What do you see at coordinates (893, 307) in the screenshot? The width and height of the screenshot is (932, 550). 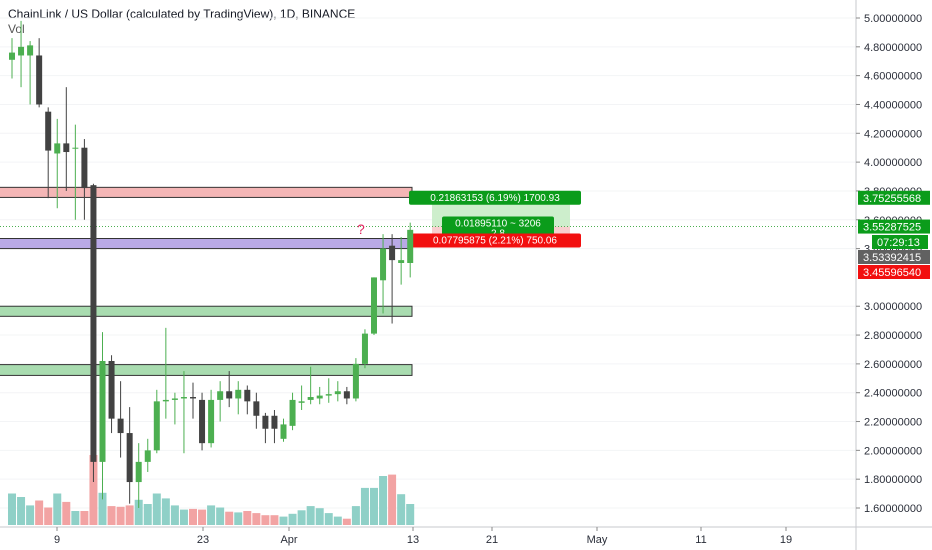 I see `y-tick-label: 3.00000000` at bounding box center [893, 307].